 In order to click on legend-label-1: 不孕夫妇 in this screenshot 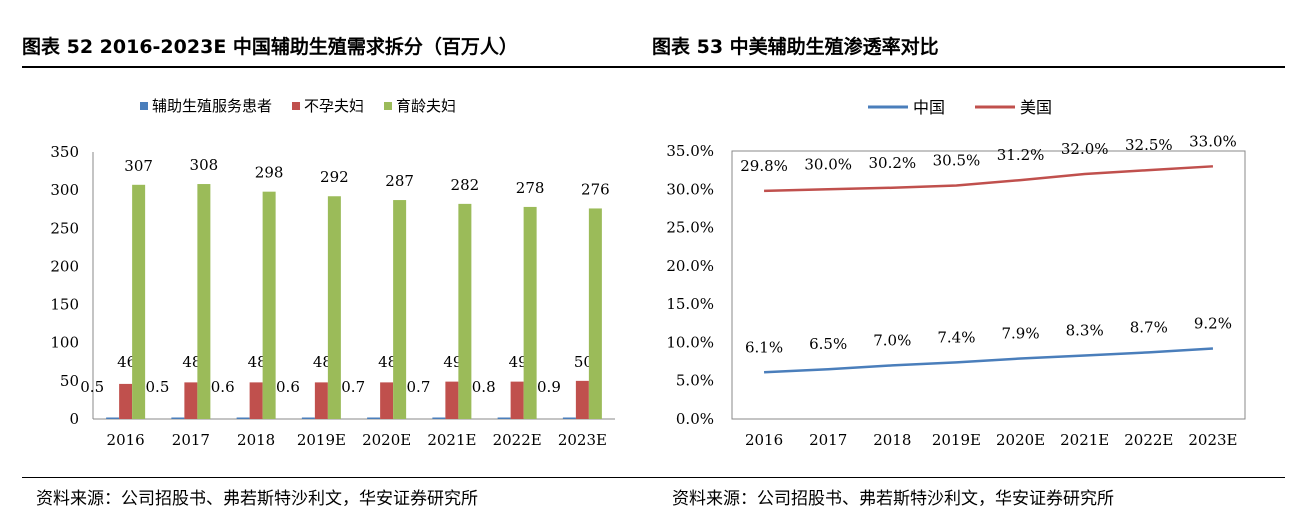, I will do `click(334, 106)`.